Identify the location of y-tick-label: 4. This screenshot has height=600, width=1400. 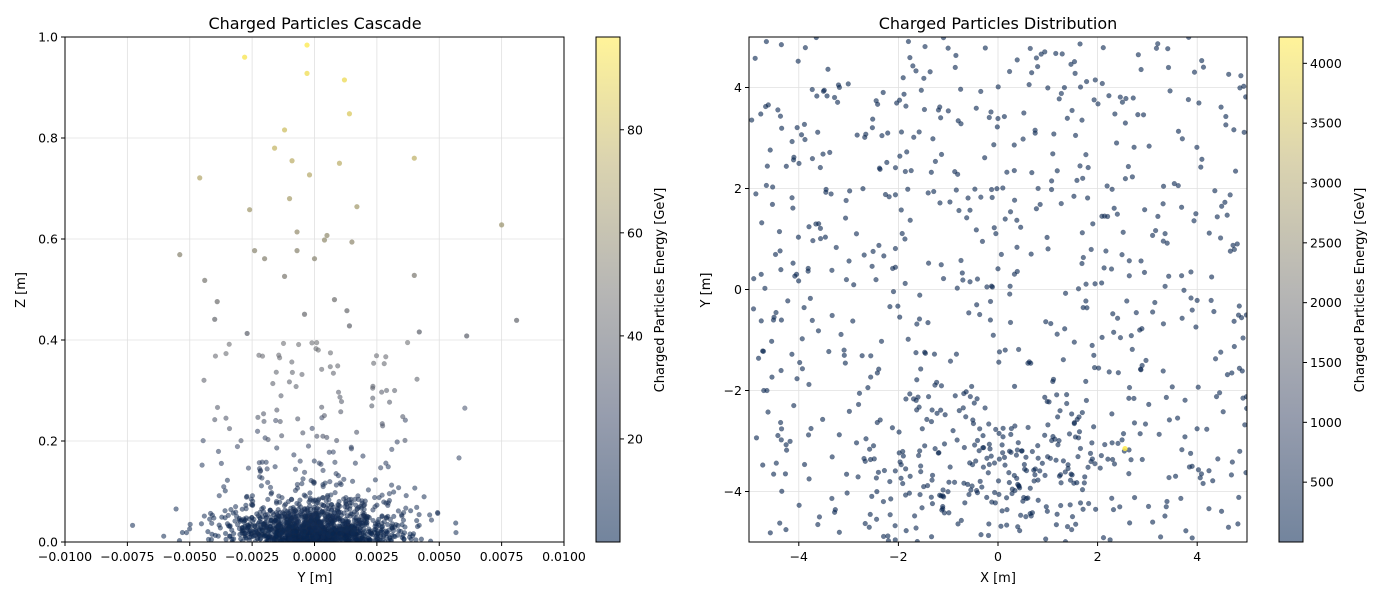
(738, 87).